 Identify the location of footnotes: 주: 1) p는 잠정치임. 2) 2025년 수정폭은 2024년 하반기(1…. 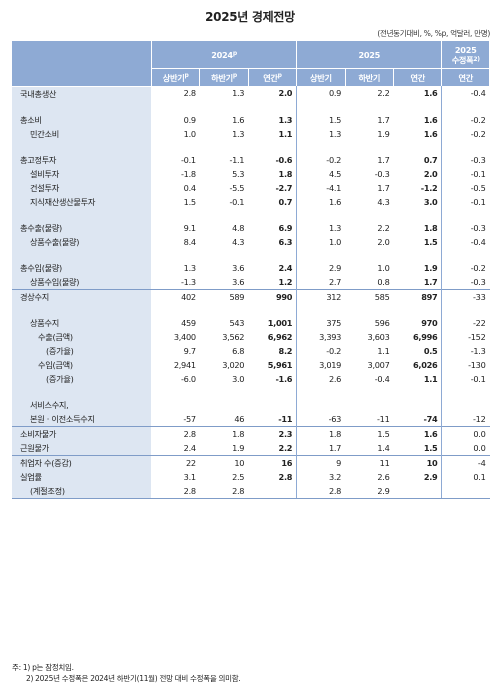
(126, 673).